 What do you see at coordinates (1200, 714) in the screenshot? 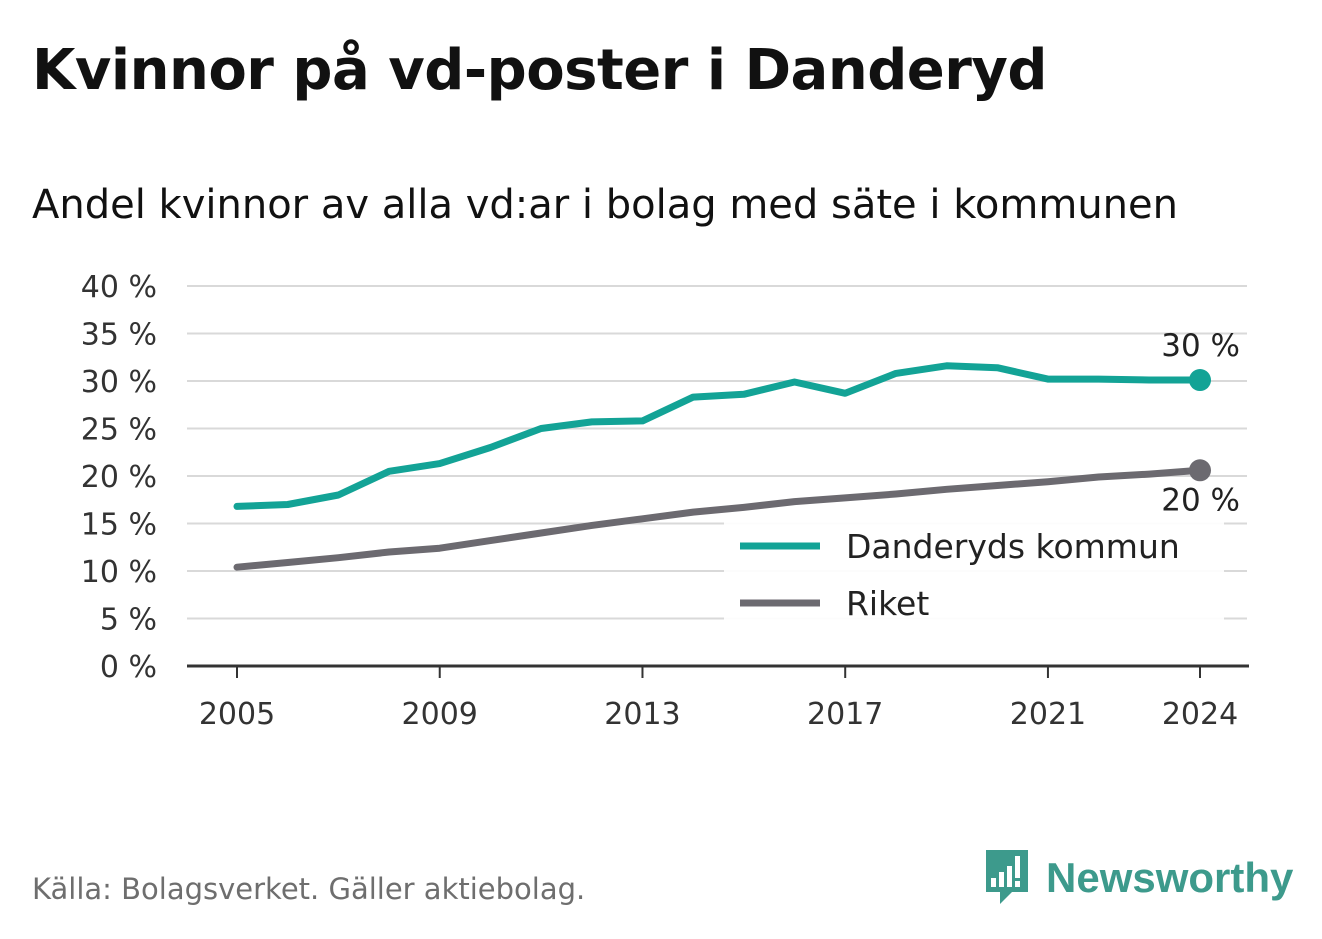
I see `x-tick-label: 2024` at bounding box center [1200, 714].